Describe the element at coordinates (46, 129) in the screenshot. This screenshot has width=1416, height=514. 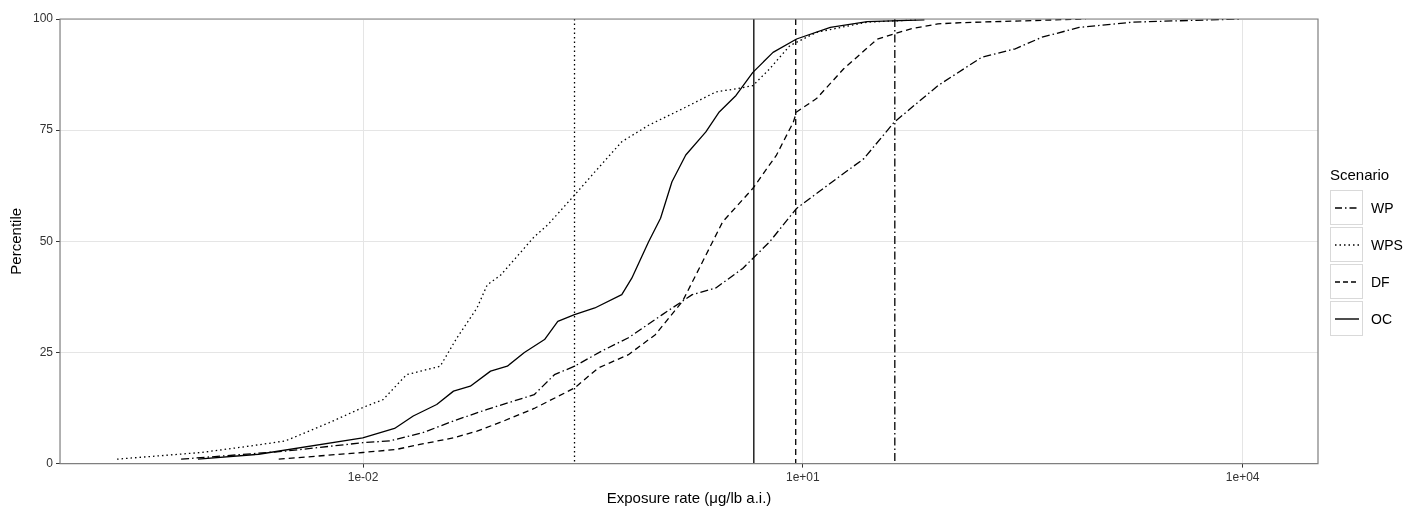
I see `y-tick-label: 75` at that location.